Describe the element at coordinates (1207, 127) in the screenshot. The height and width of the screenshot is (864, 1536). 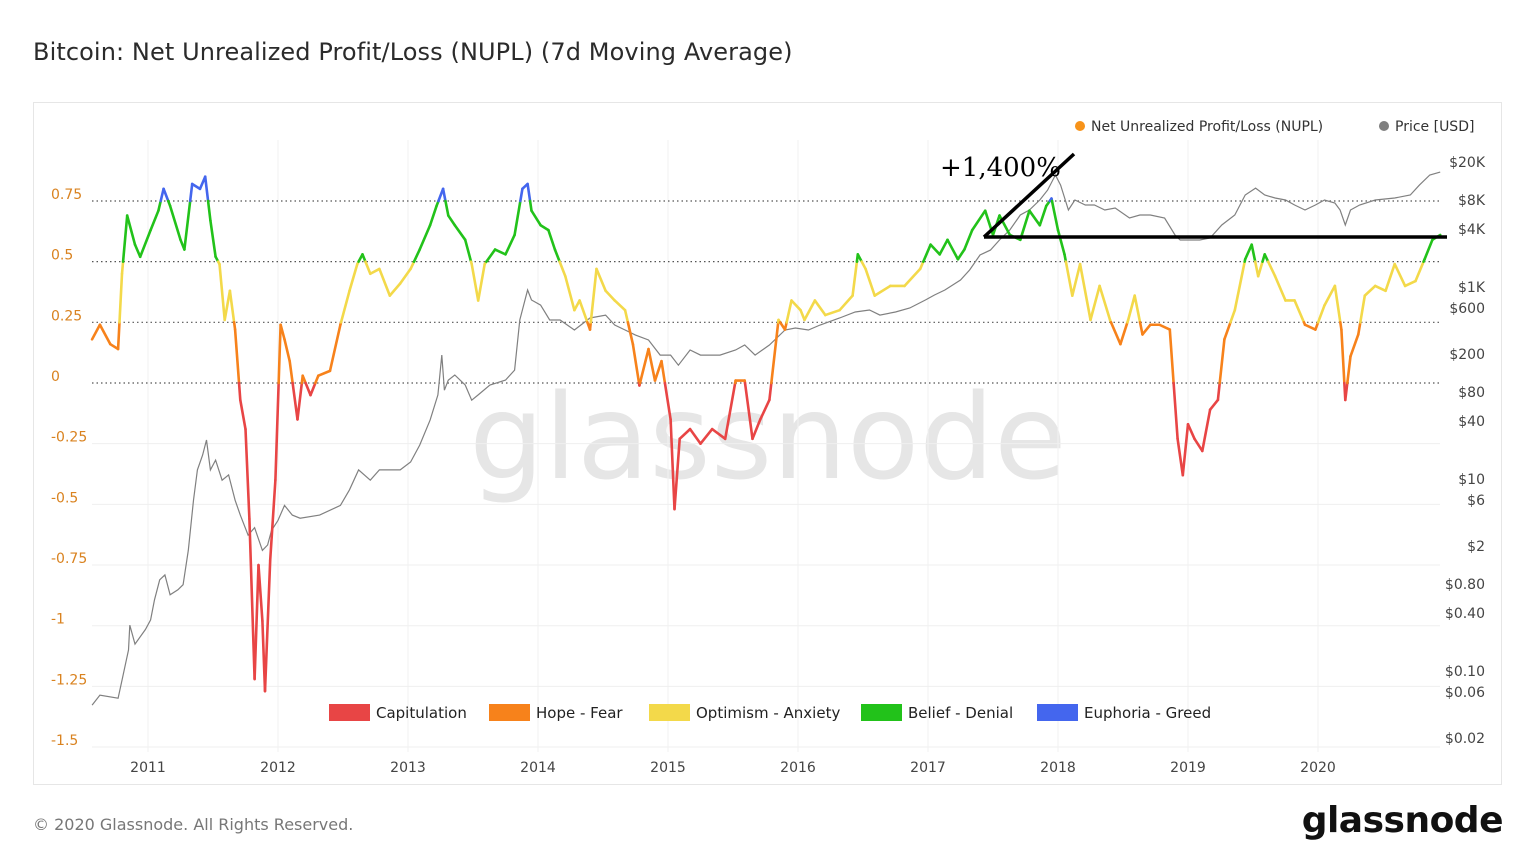
I see `top-legend-label: Net Unrealized Profit/Loss (NUPL)` at that location.